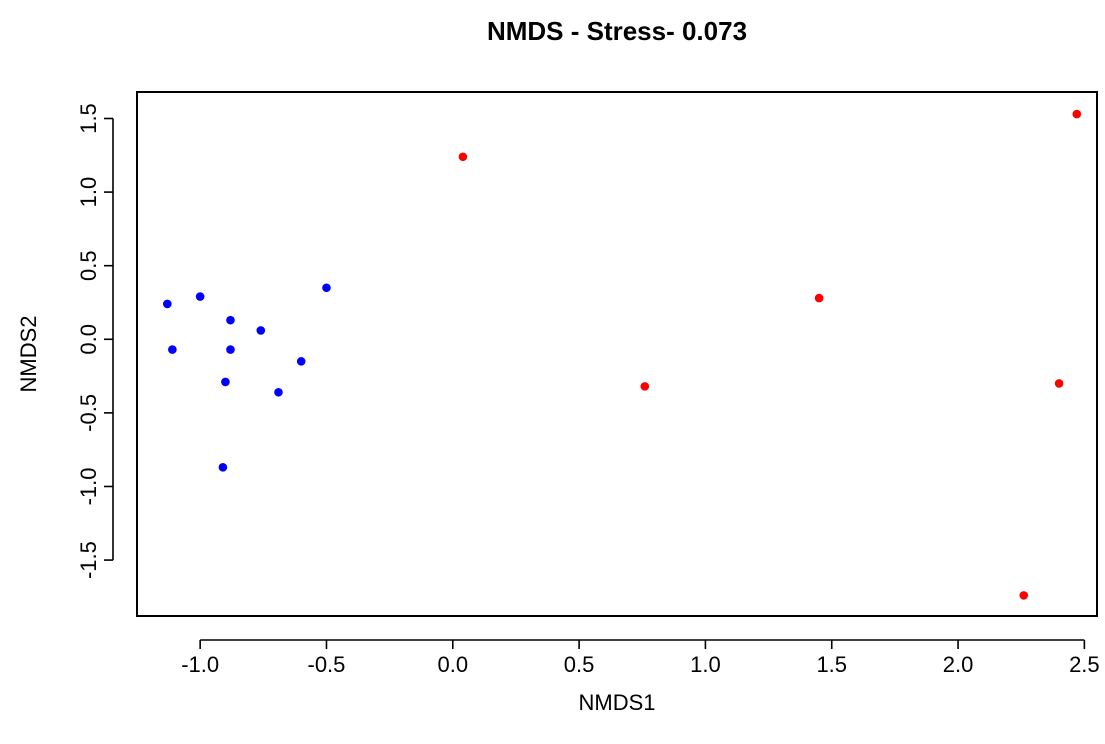 The width and height of the screenshot is (1105, 744). Describe the element at coordinates (88, 413) in the screenshot. I see `y-tick-label: -0.5` at that location.